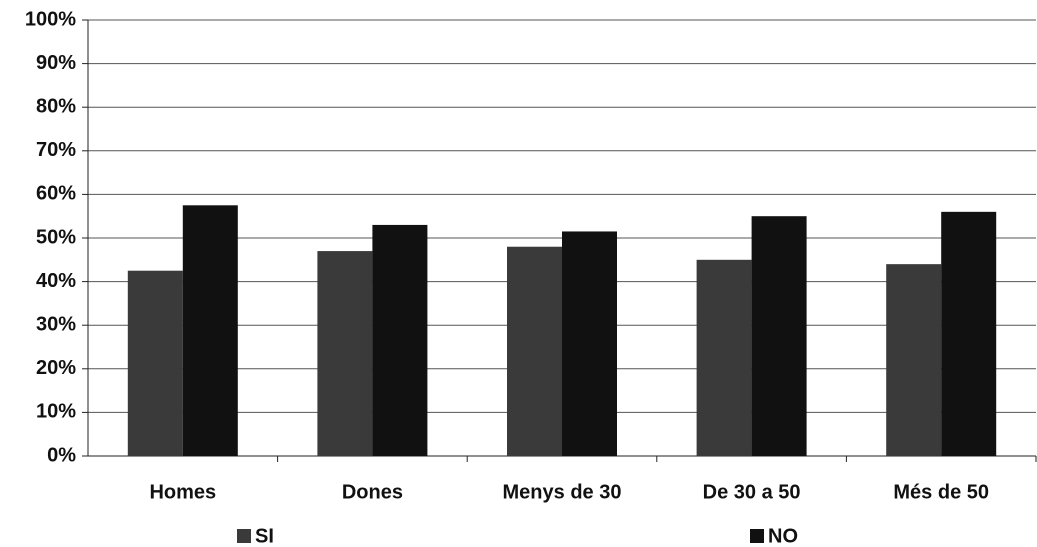 The height and width of the screenshot is (547, 1037). I want to click on y-tick-label: 10%, so click(56, 412).